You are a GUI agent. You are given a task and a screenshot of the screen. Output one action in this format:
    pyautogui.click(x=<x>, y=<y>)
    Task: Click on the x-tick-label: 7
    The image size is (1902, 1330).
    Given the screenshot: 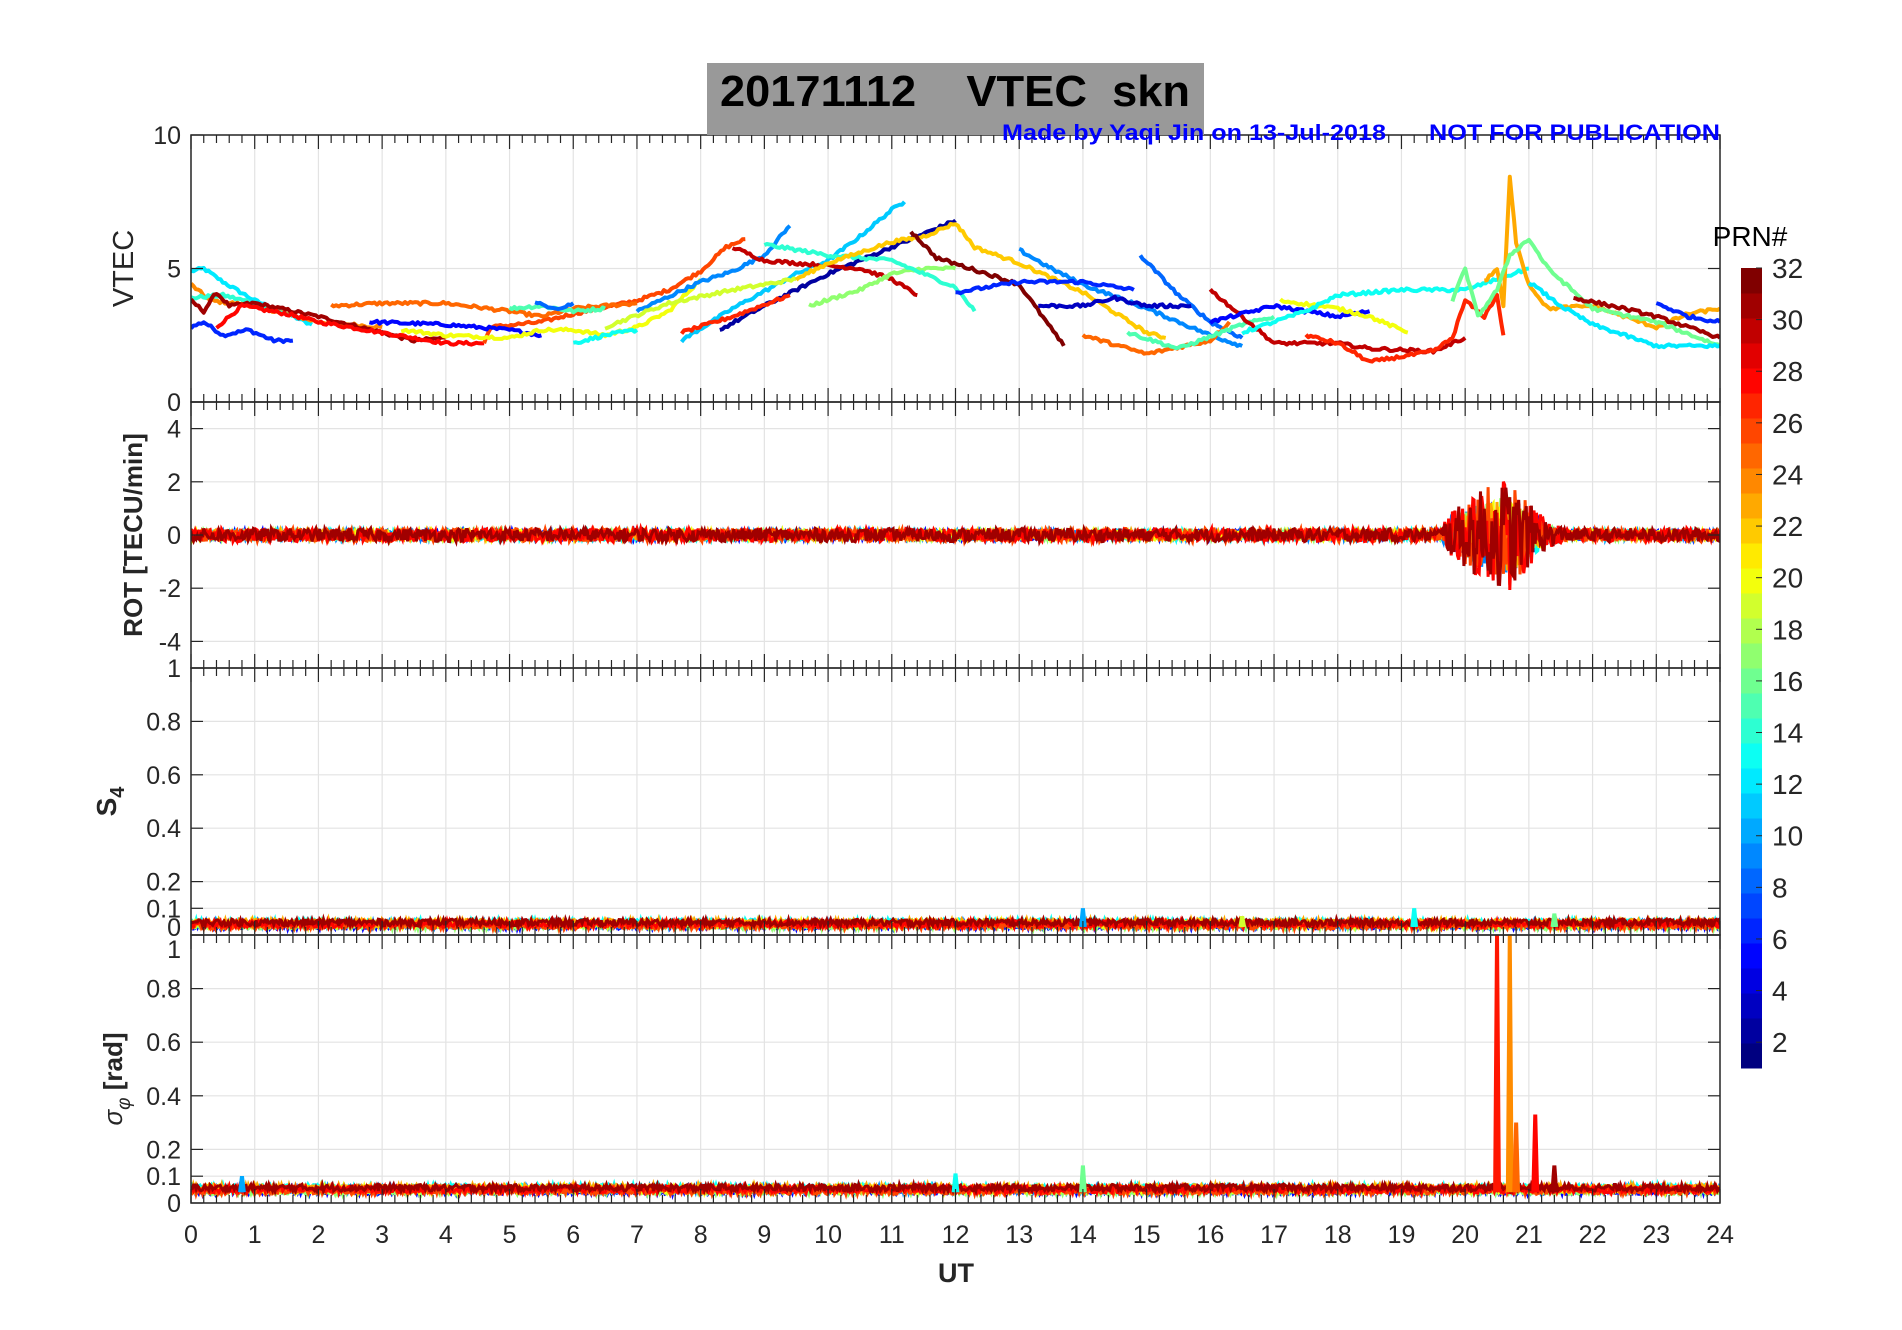 What is the action you would take?
    pyautogui.click(x=637, y=1235)
    